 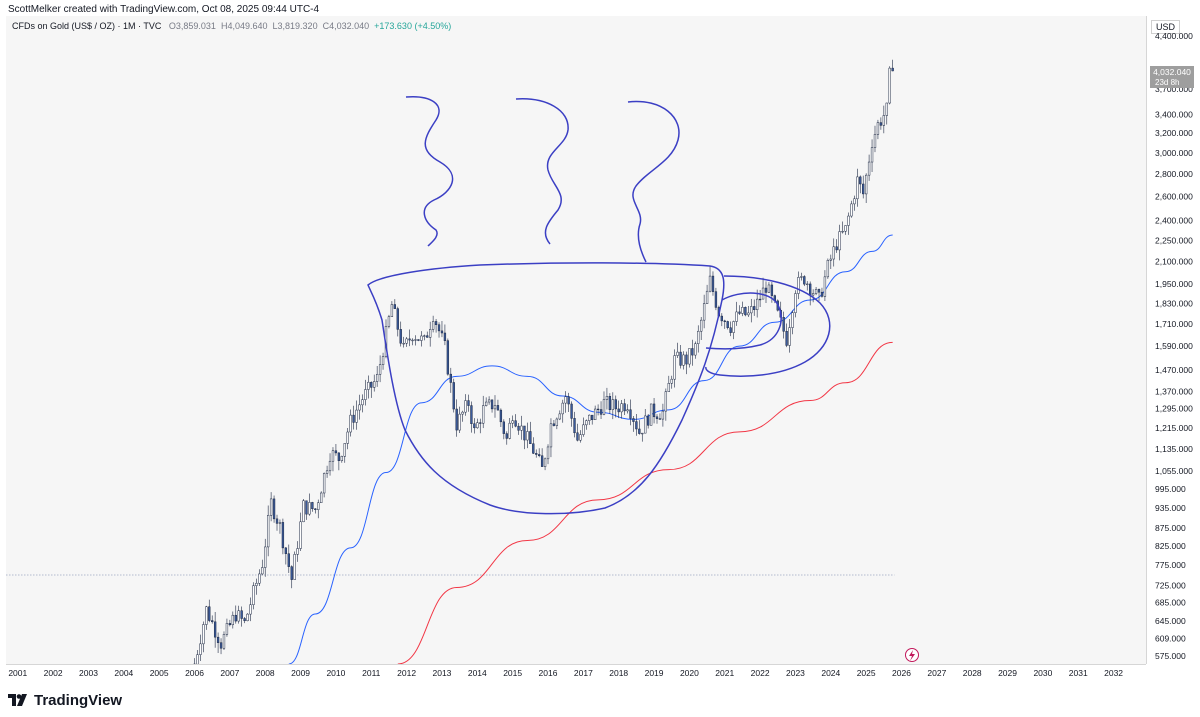 I want to click on low-label: L, so click(x=275, y=26).